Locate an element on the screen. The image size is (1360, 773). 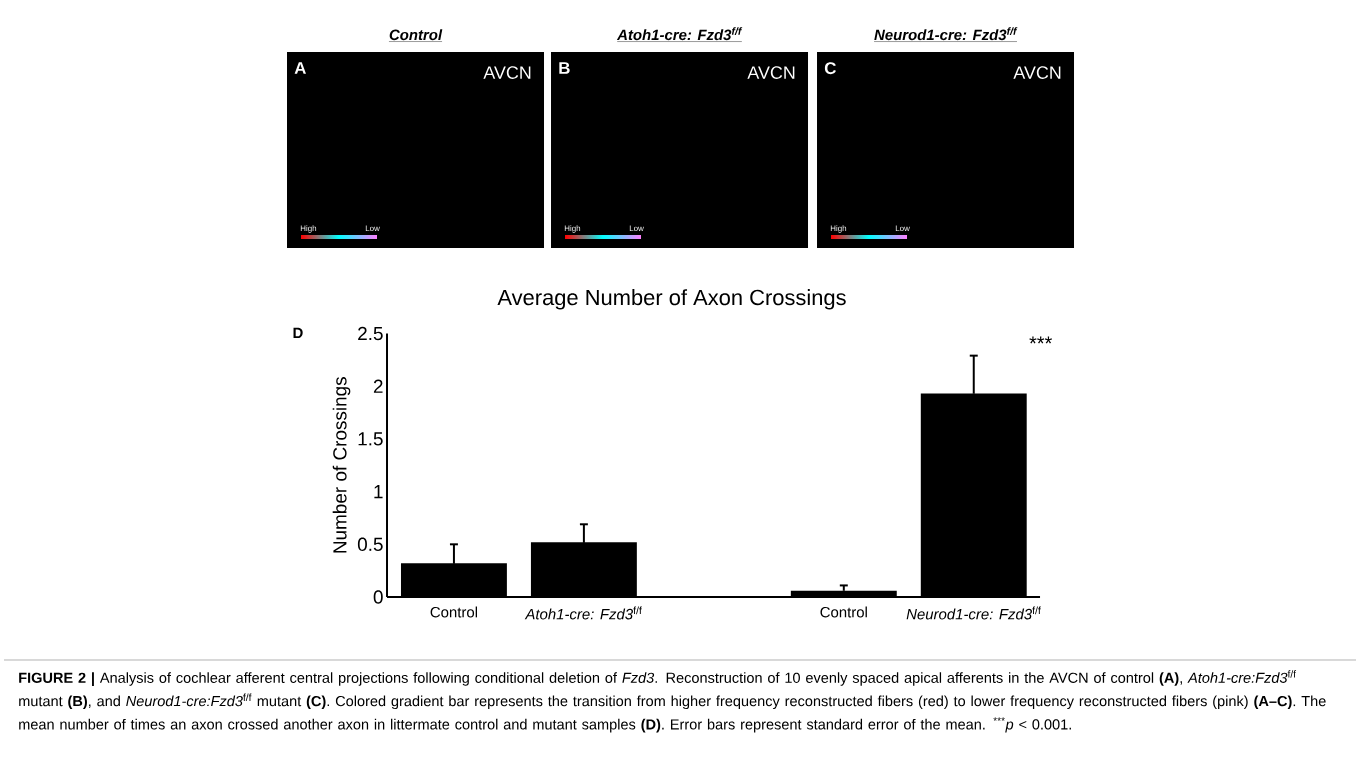
chart-title: Average Number of Axon Crossings is located at coordinates (671, 299).